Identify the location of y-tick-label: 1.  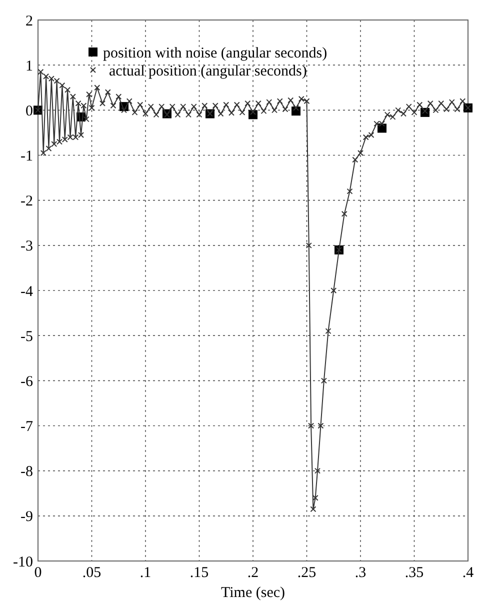
(29, 66).